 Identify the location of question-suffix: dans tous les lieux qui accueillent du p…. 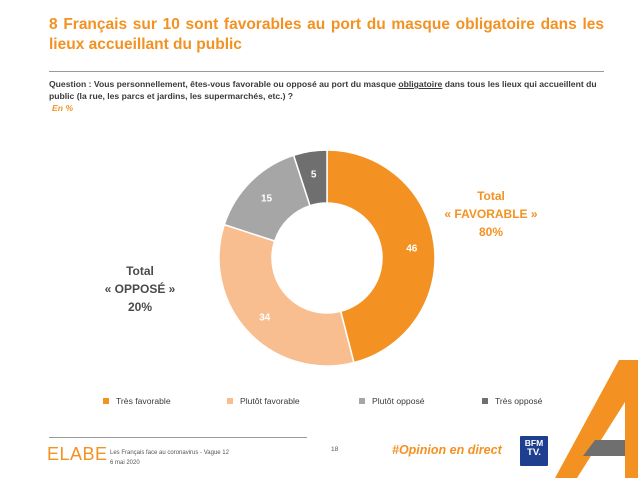
(323, 90).